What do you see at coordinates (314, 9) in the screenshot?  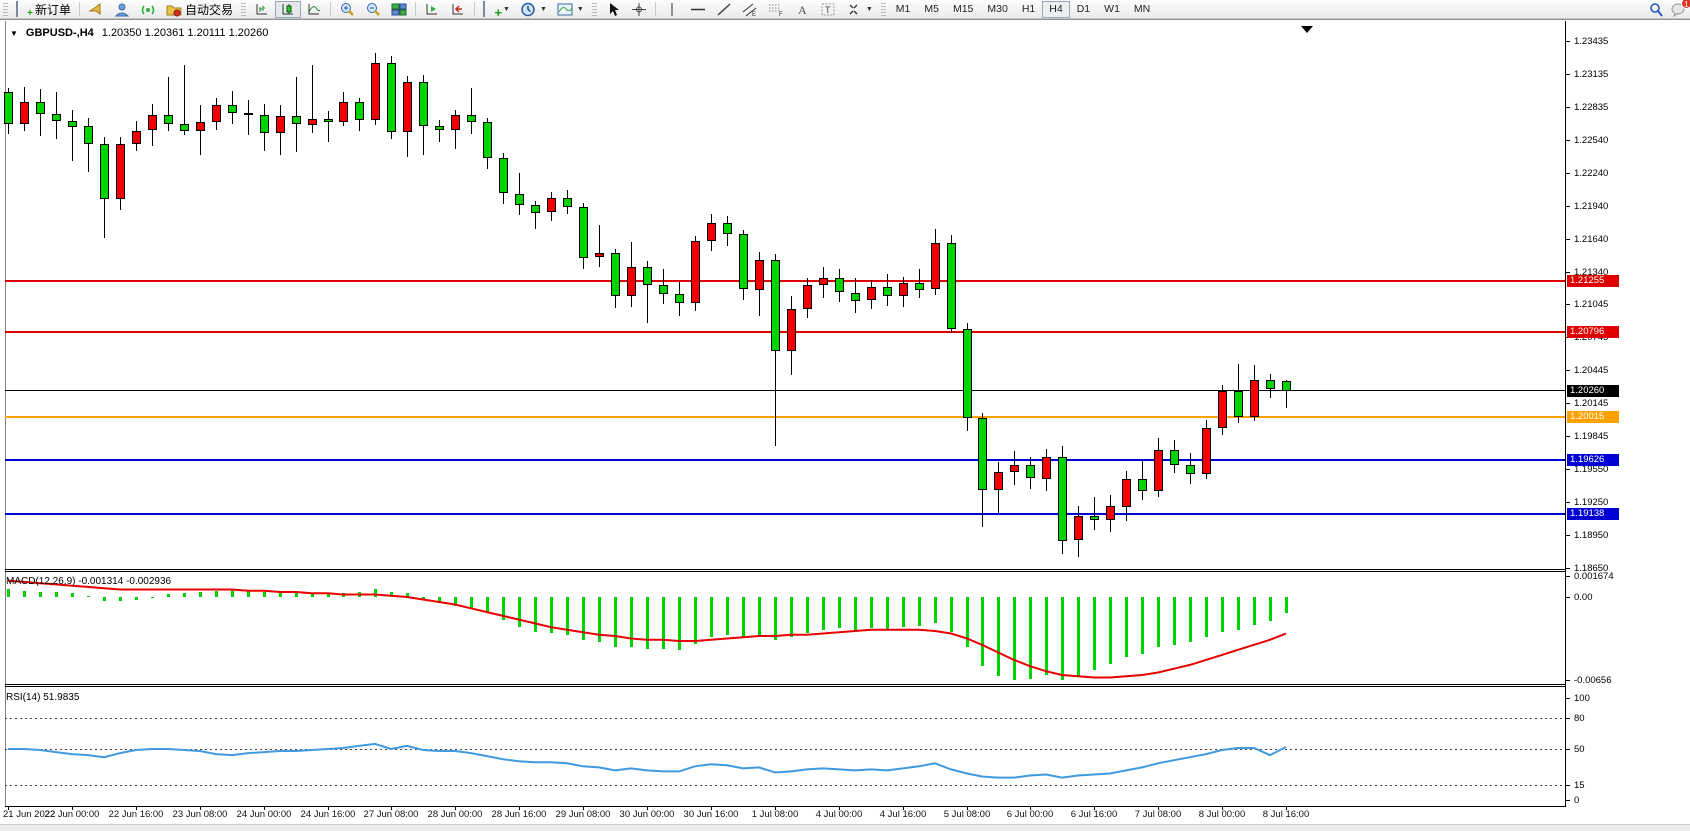 I see `line-chart-type-button` at bounding box center [314, 9].